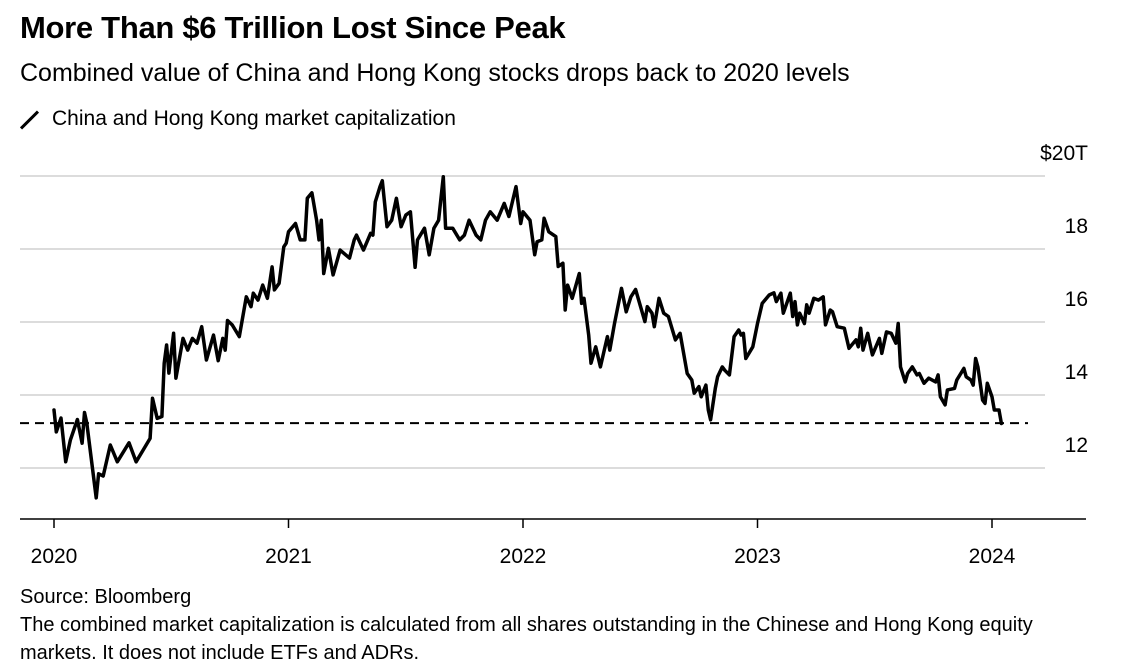 The height and width of the screenshot is (670, 1132). Describe the element at coordinates (1076, 226) in the screenshot. I see `y-tick-label: 18` at that location.